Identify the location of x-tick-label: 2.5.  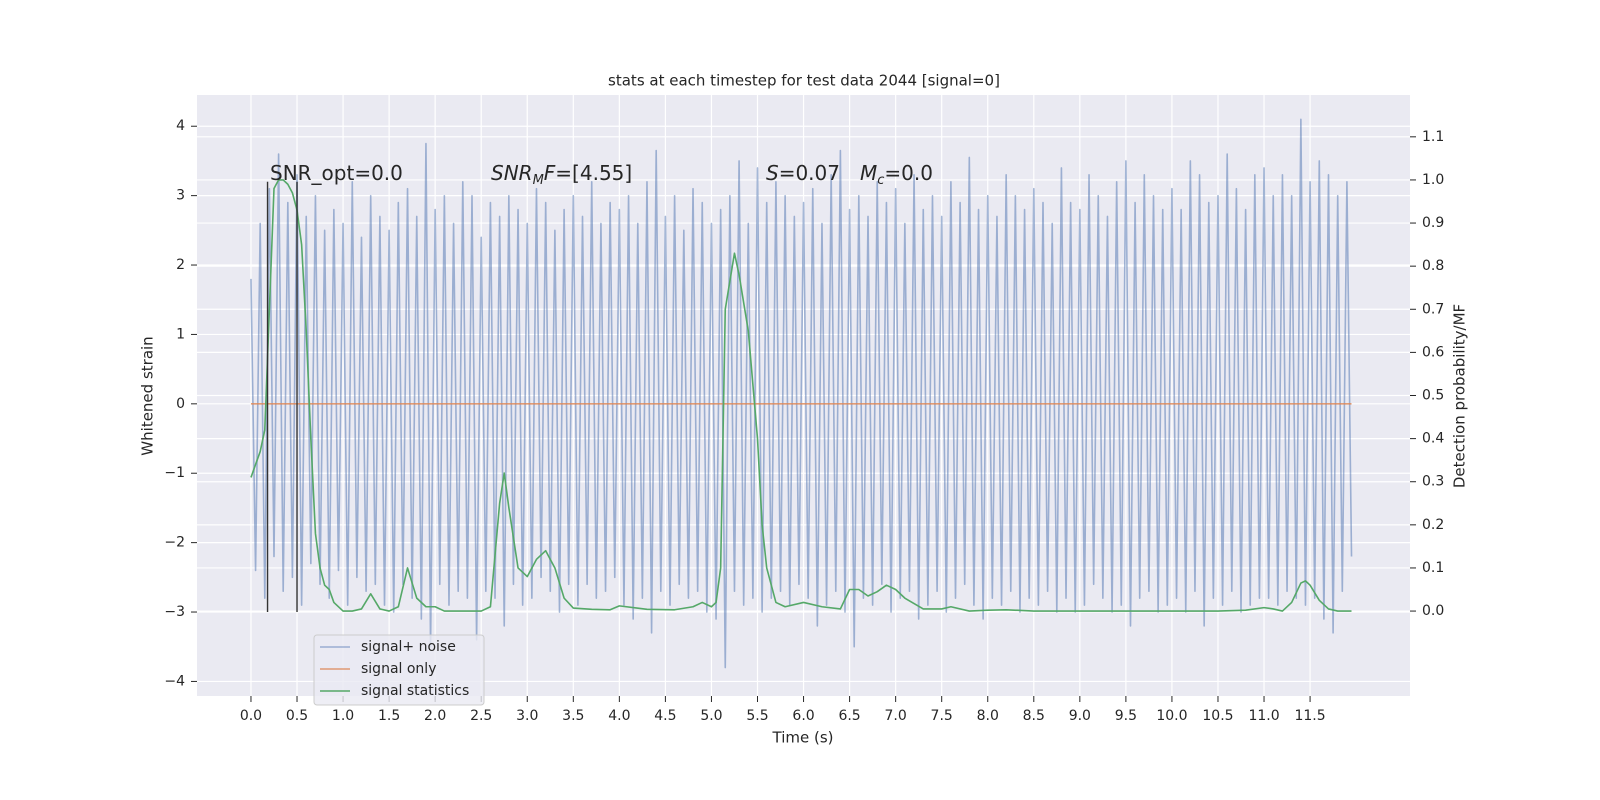
(481, 716).